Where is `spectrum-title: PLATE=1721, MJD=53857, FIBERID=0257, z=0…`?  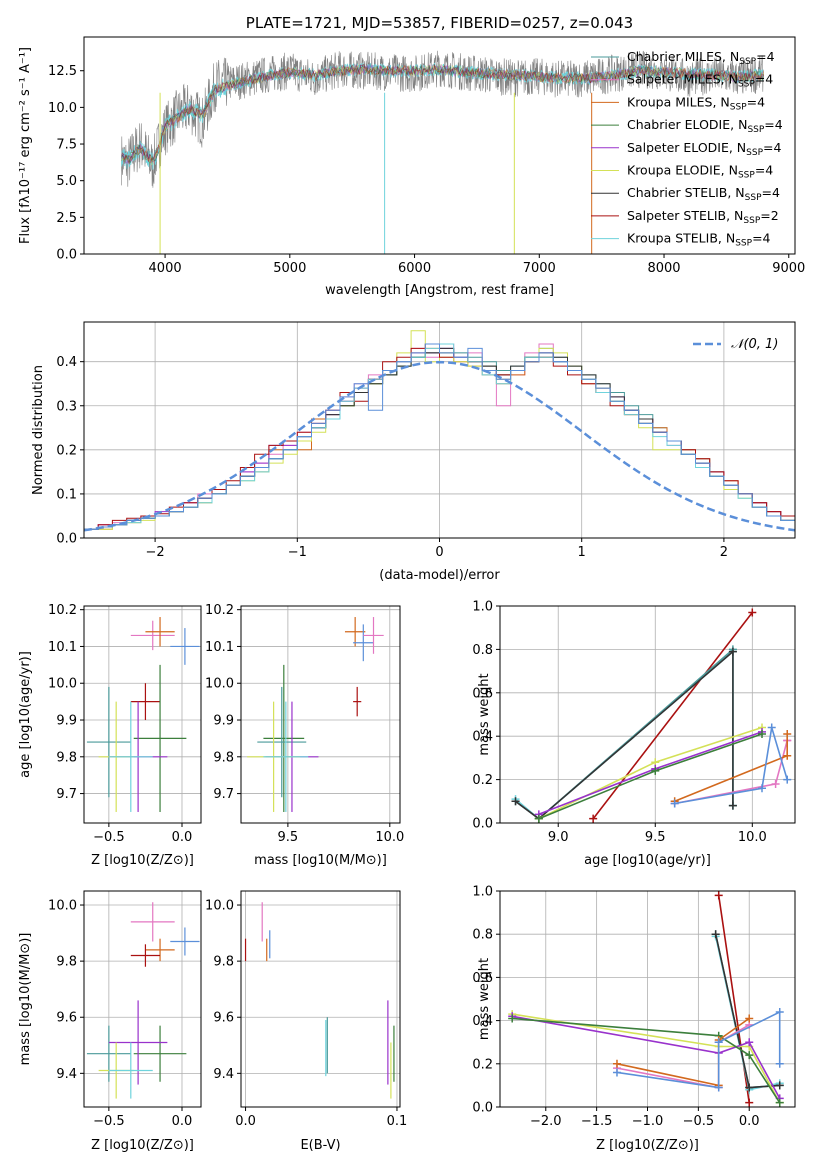
spectrum-title: PLATE=1721, MJD=53857, FIBERID=0257, z=0… is located at coordinates (439, 23).